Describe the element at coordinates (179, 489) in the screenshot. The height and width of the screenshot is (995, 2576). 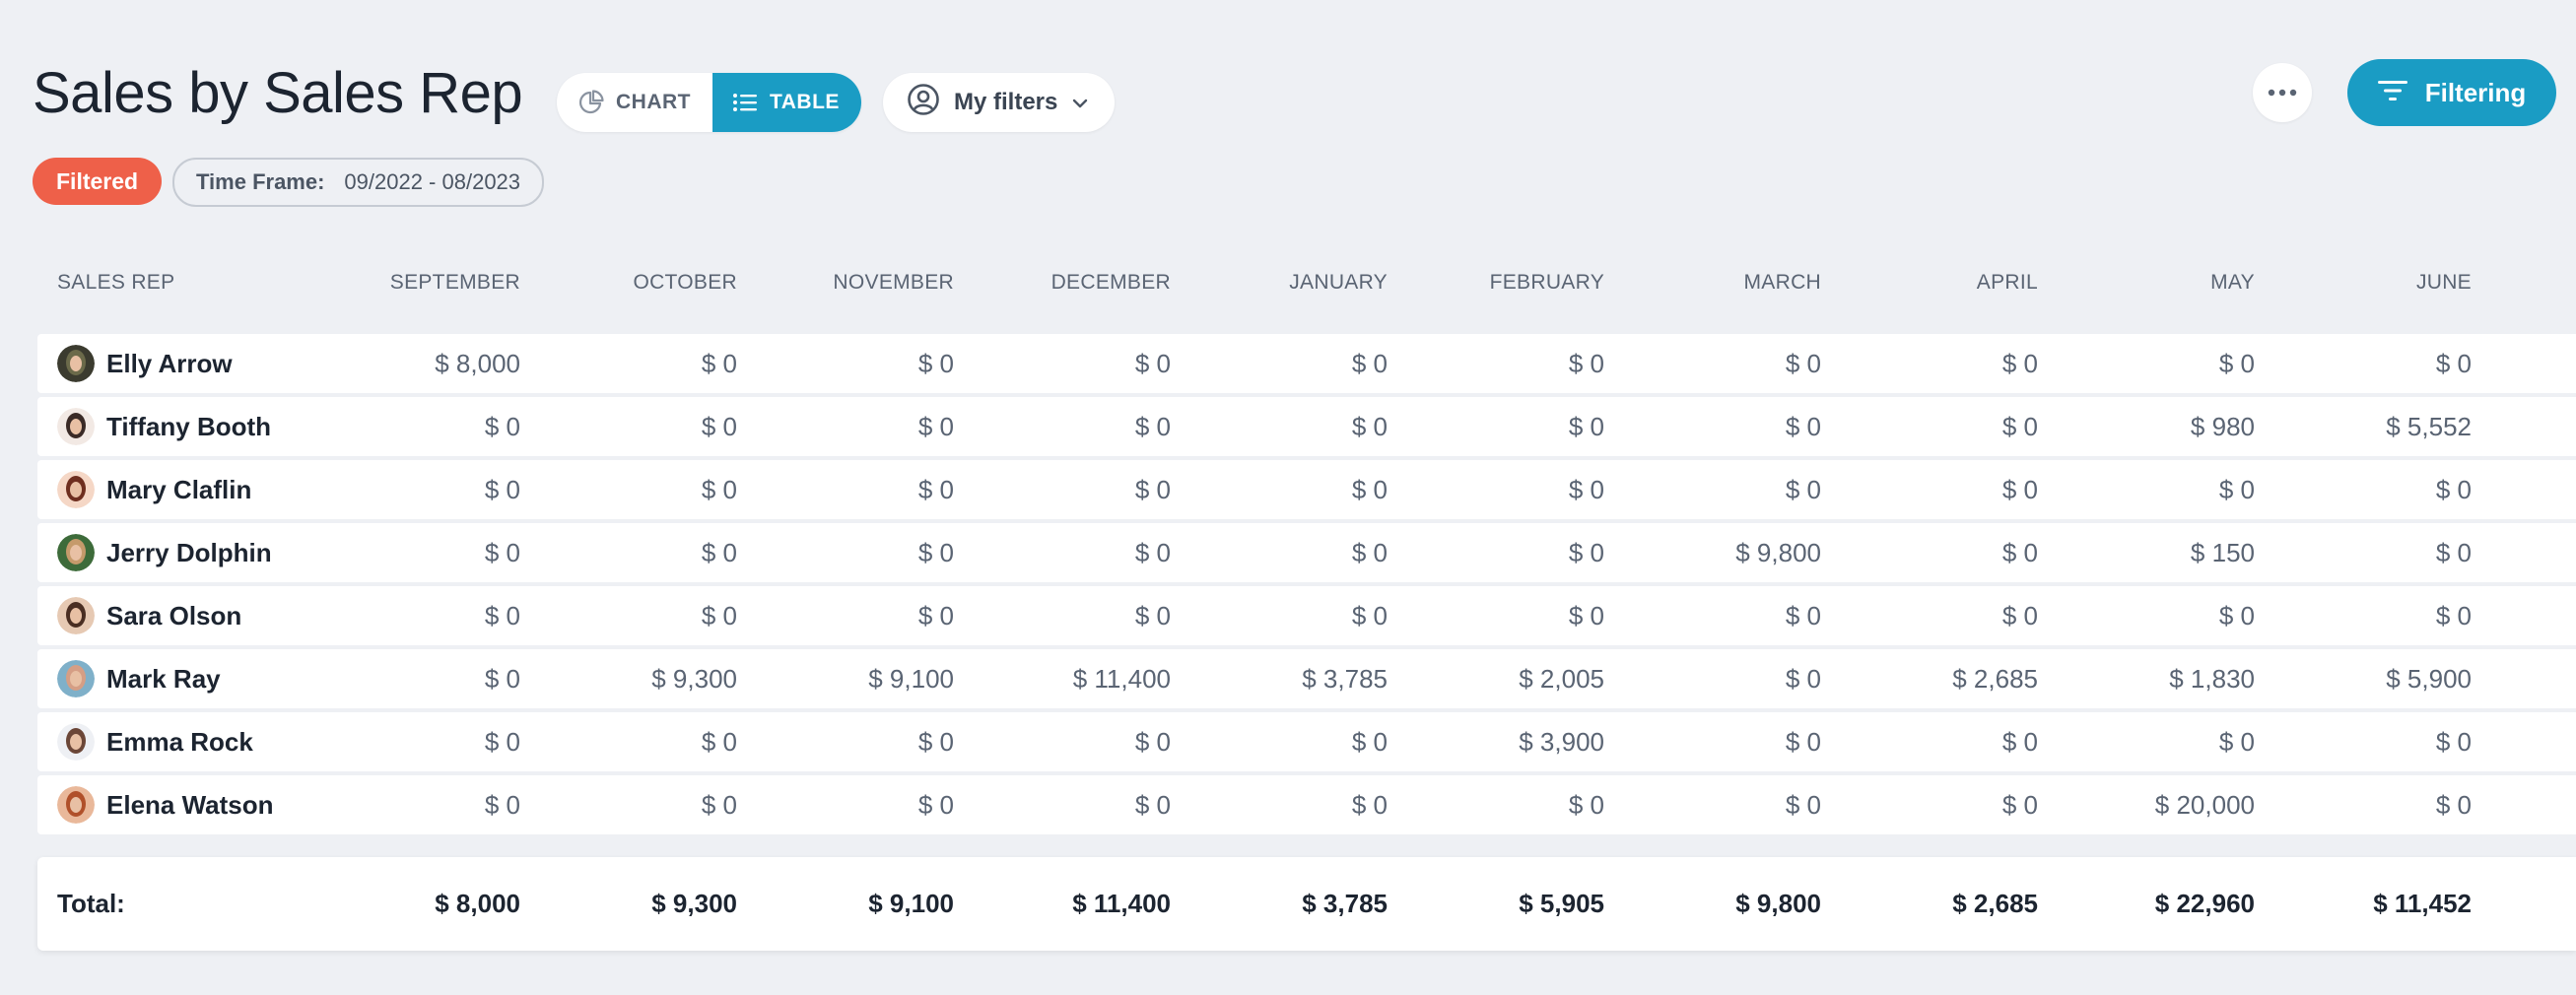
I see `sales-rep-name: Mary Claflin` at that location.